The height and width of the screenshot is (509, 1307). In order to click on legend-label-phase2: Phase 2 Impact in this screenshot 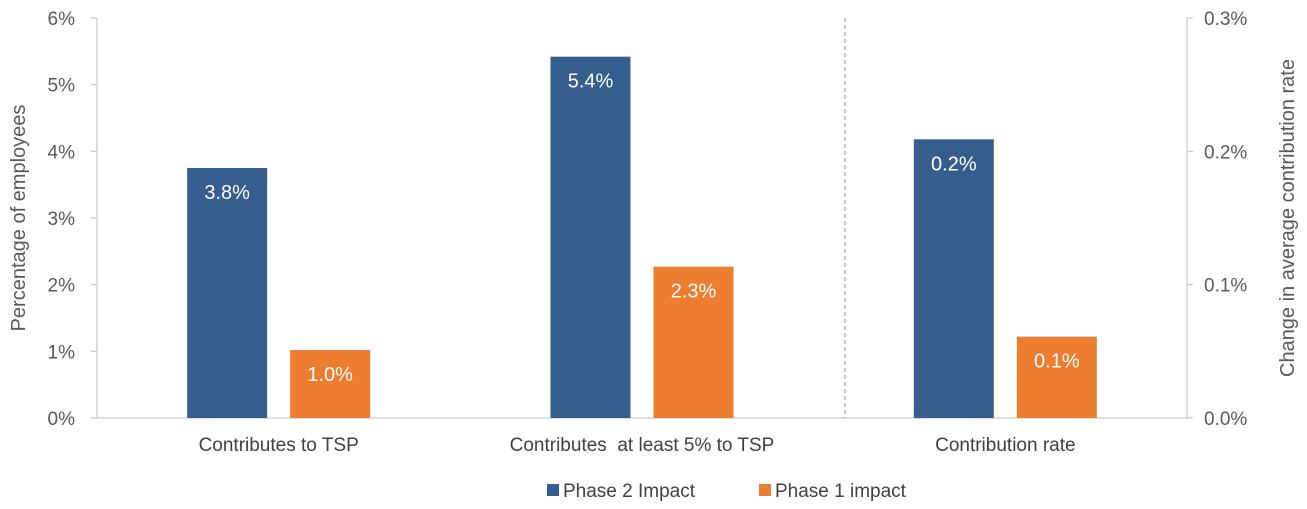, I will do `click(629, 491)`.